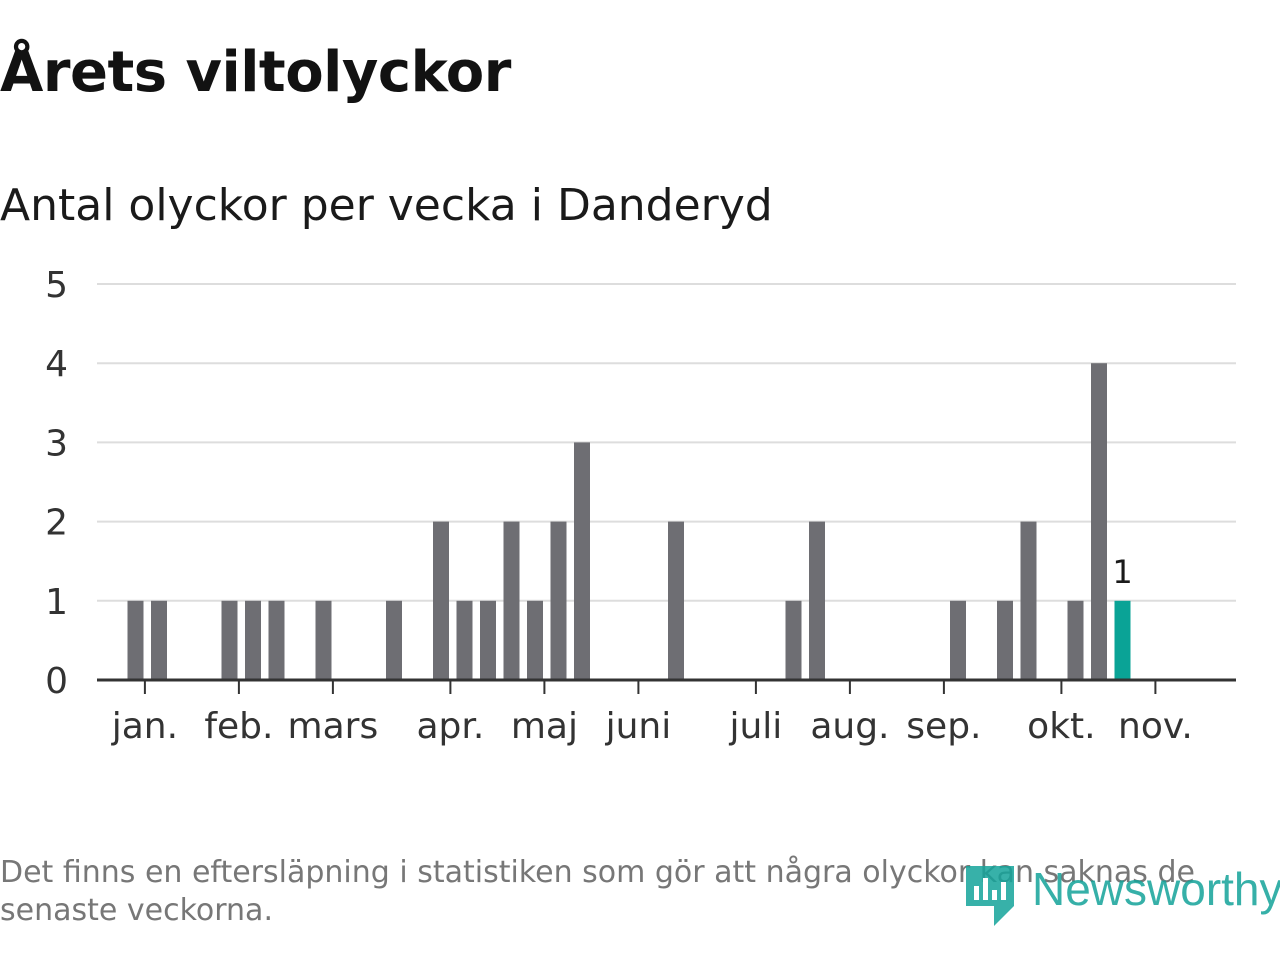  What do you see at coordinates (638, 726) in the screenshot?
I see `x-tick-label: juni` at bounding box center [638, 726].